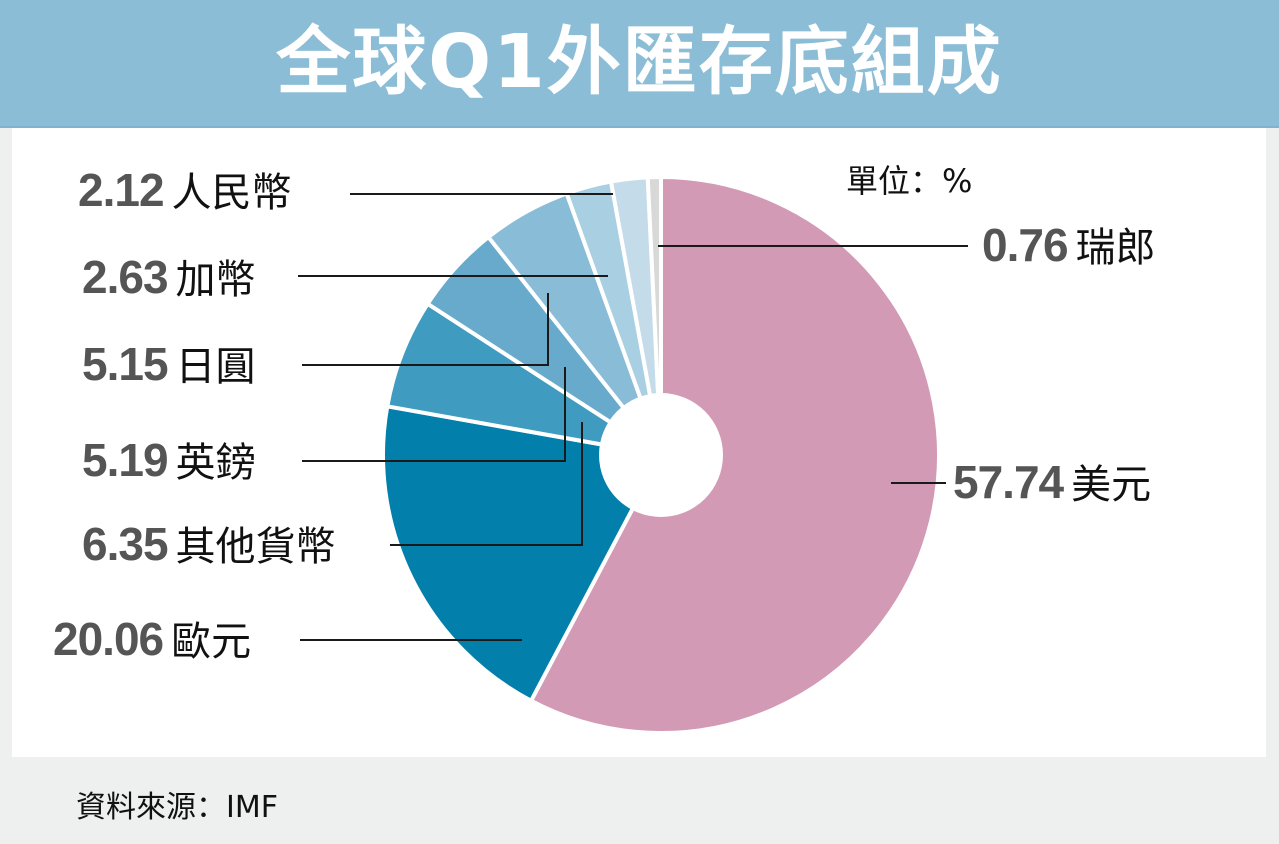 This screenshot has width=1279, height=844. I want to click on value-eur: 20.06, so click(108, 639).